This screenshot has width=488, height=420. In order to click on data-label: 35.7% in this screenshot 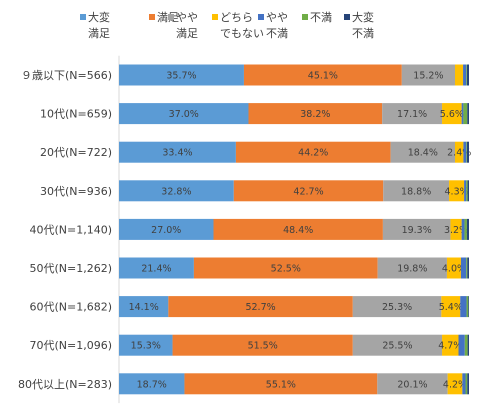, I will do `click(181, 76)`.